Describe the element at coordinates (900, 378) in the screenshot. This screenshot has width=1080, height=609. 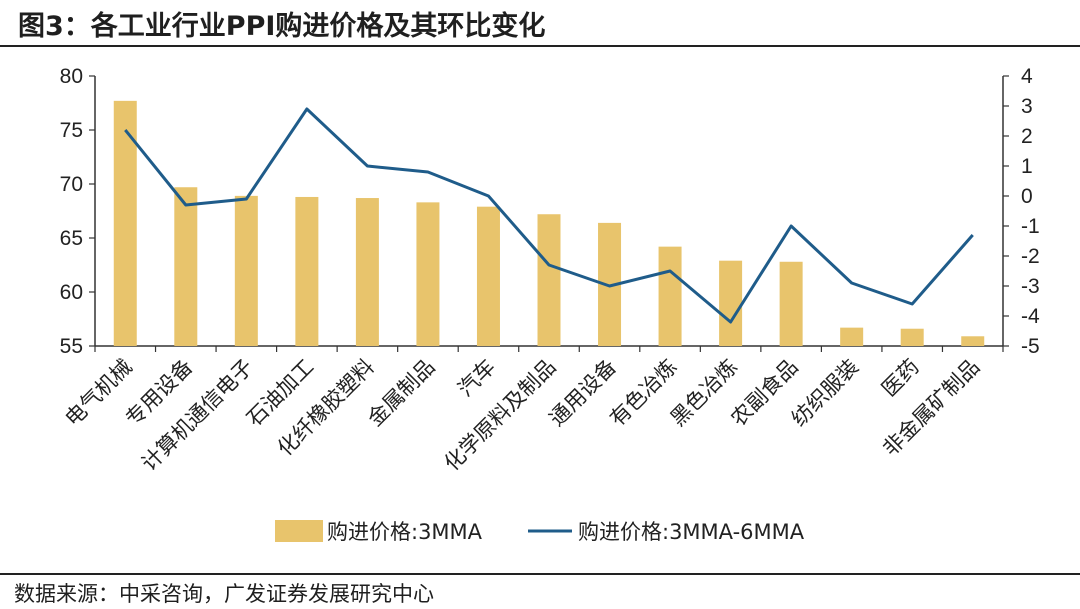
I see `category-label: 医药` at that location.